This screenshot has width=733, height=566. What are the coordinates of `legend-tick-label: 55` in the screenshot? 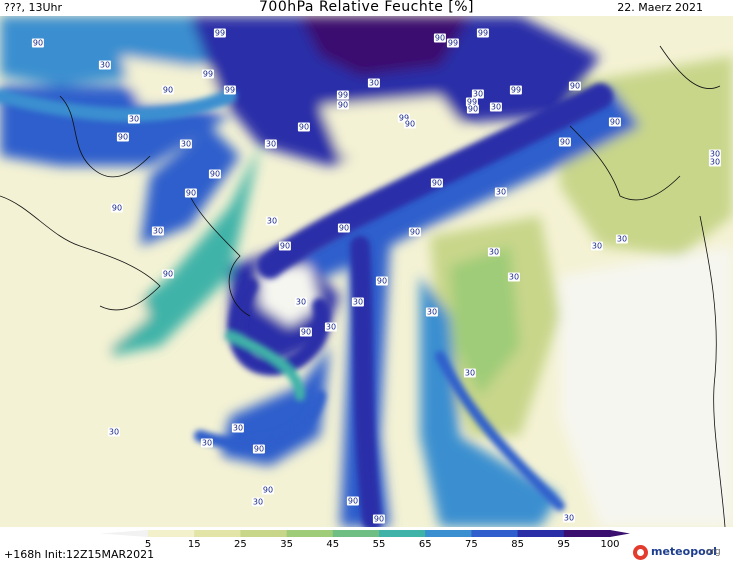 It's located at (379, 544).